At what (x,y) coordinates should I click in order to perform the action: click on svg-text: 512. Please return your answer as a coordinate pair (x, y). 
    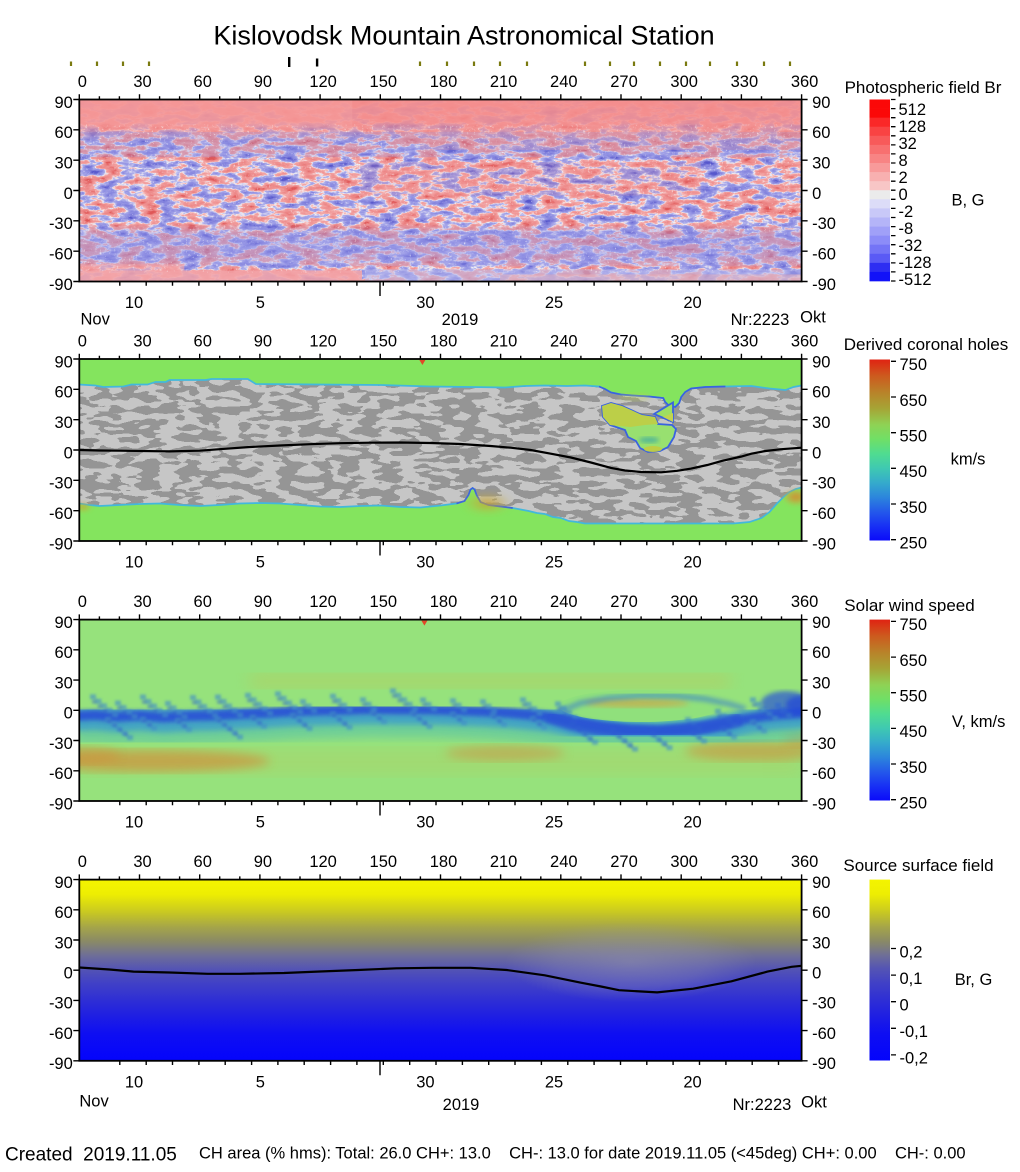
    Looking at the image, I should click on (913, 110).